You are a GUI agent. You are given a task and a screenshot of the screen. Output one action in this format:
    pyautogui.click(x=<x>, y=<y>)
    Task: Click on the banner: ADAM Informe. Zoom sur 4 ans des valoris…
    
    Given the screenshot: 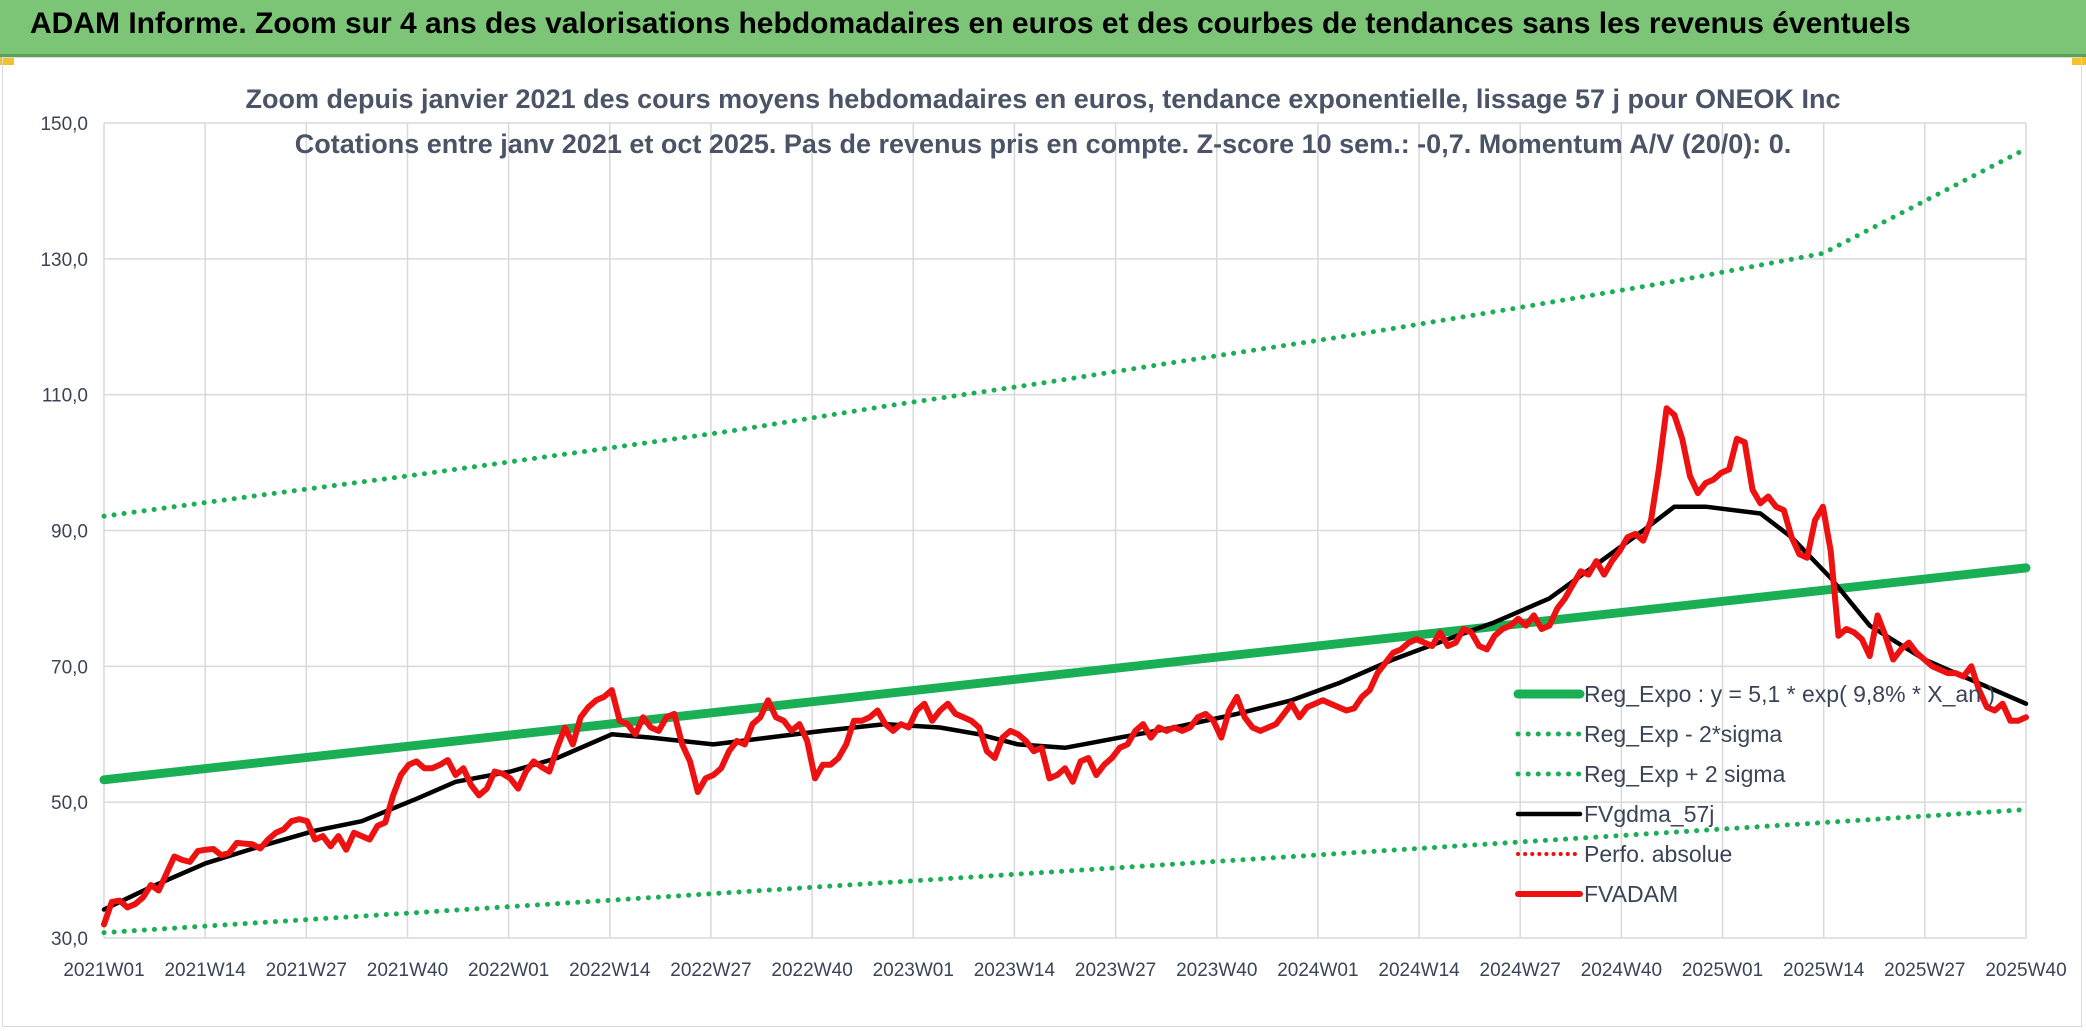 What is the action you would take?
    pyautogui.click(x=1043, y=28)
    